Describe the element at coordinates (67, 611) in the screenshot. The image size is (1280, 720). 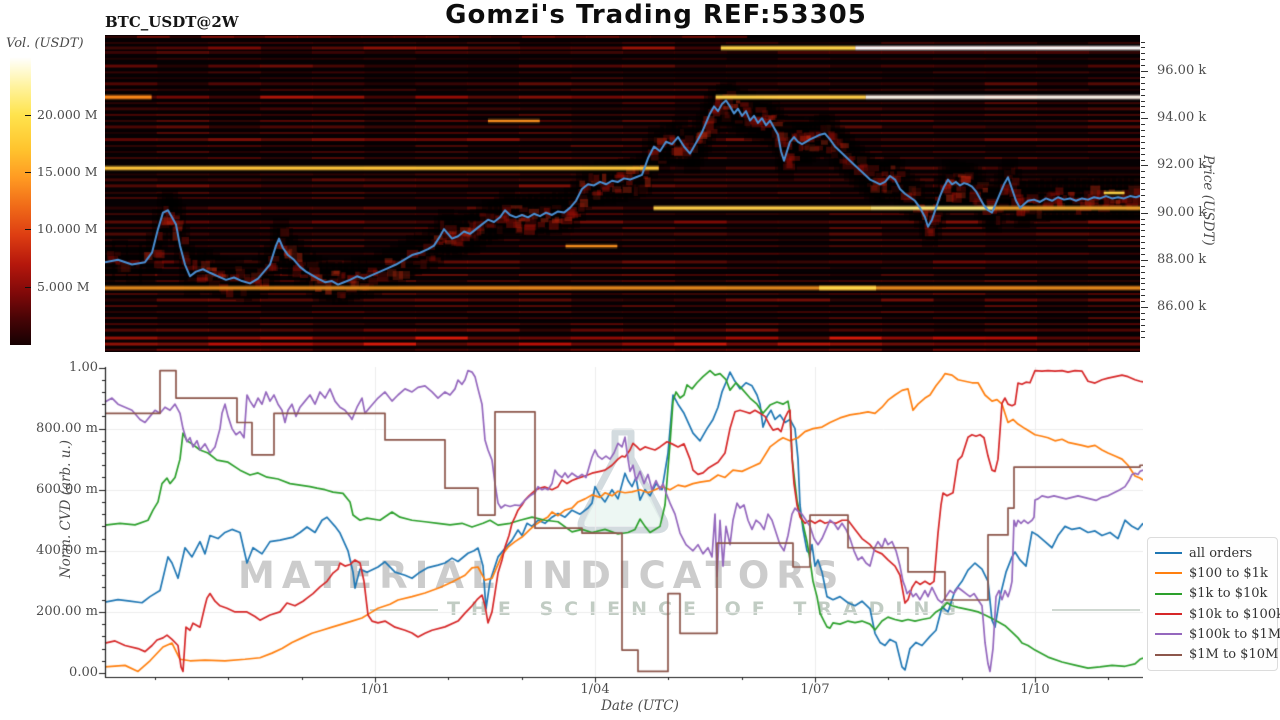
I see `cvd-tick-label: 200.00 m` at that location.